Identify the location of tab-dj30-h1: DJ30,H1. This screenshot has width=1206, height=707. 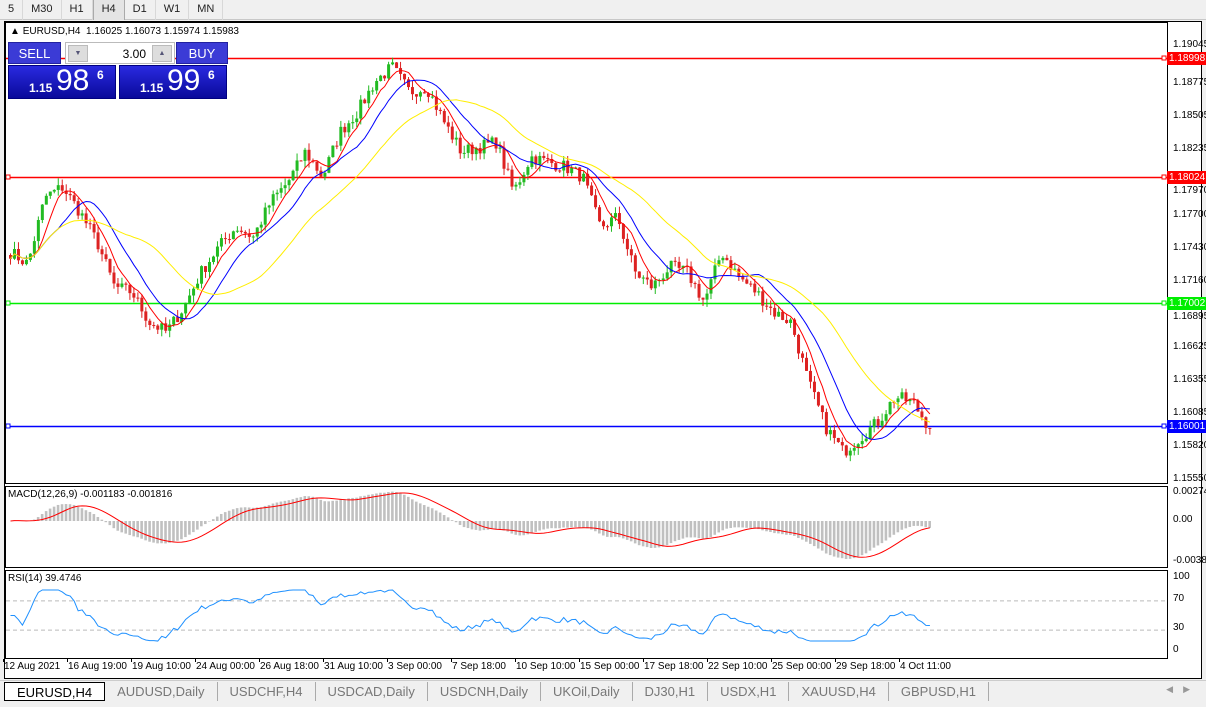
(671, 691).